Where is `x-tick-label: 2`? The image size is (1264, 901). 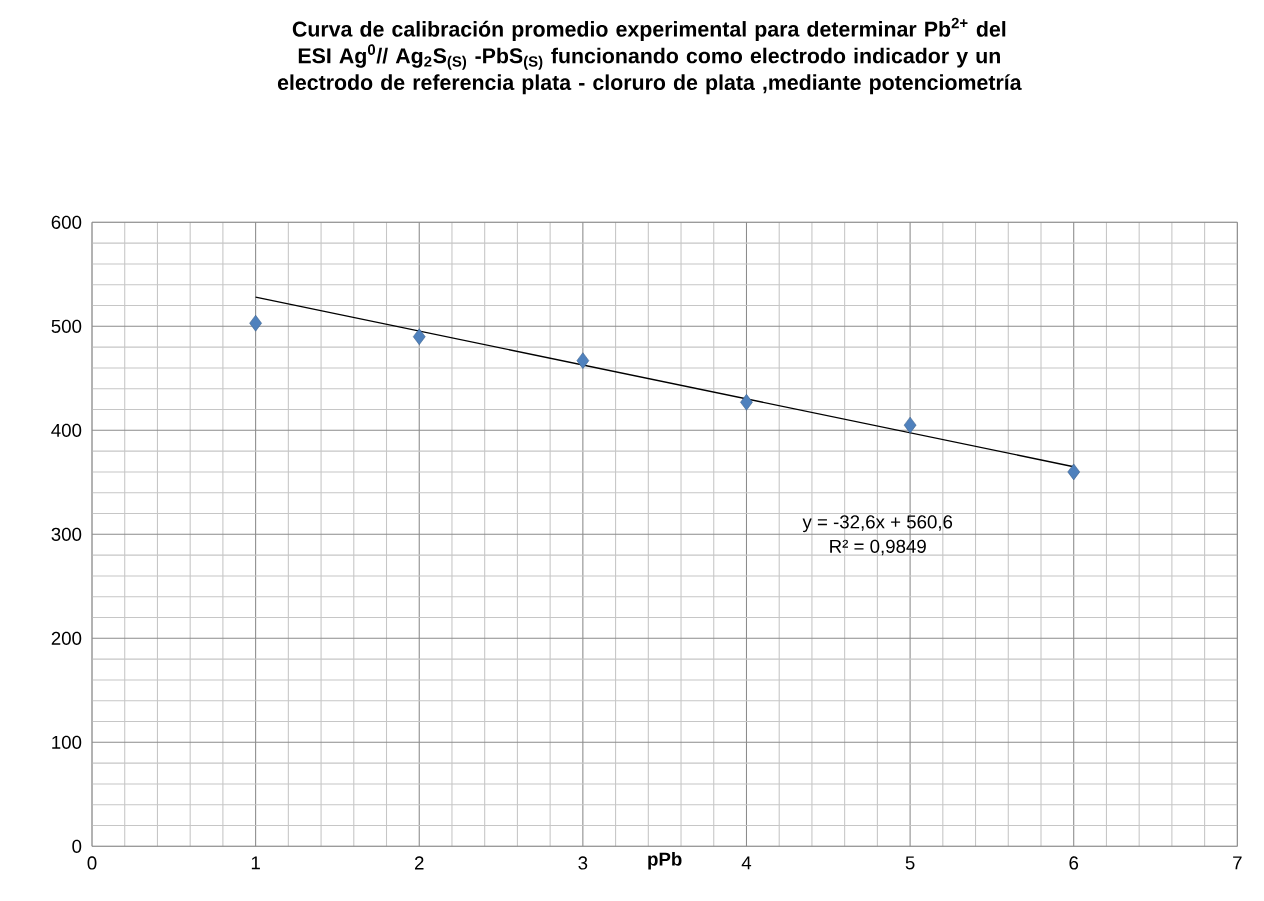
x-tick-label: 2 is located at coordinates (419, 863).